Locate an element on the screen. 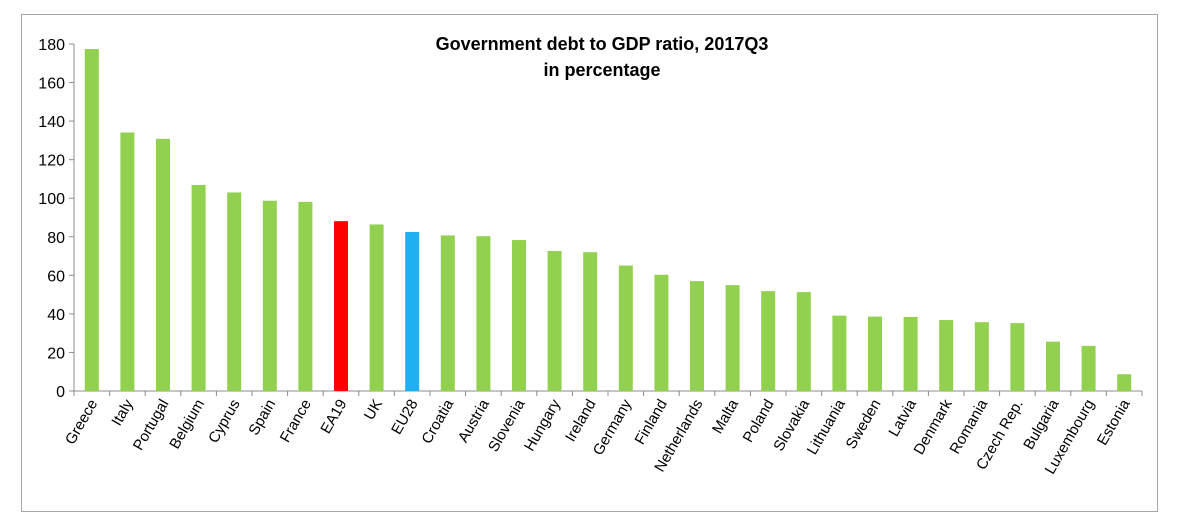  chart-title: Government debt to GDP ratio, 2017Q3 is located at coordinates (602, 44).